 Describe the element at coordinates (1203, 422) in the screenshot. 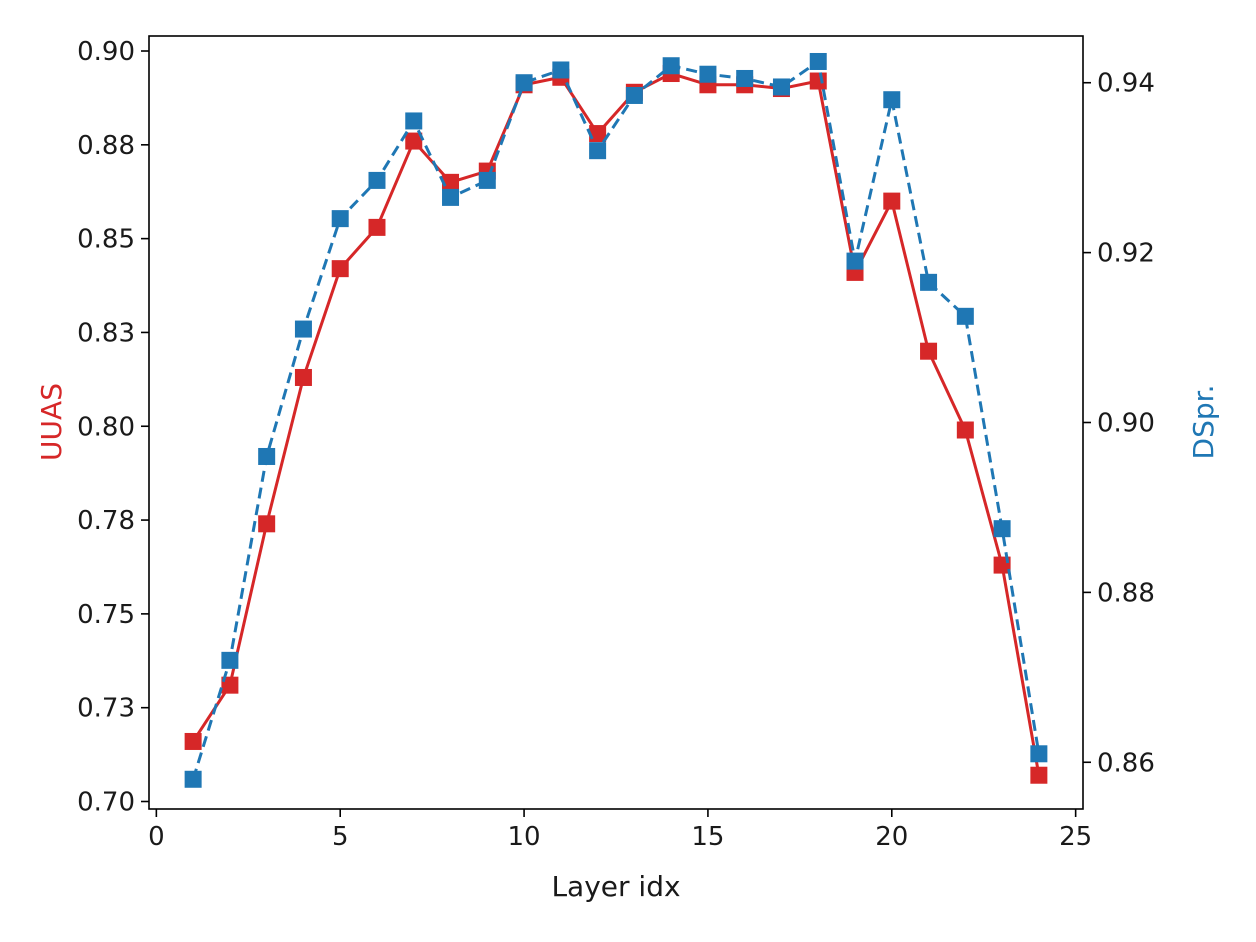

I see `y-axis-title-right: DSpr.` at that location.